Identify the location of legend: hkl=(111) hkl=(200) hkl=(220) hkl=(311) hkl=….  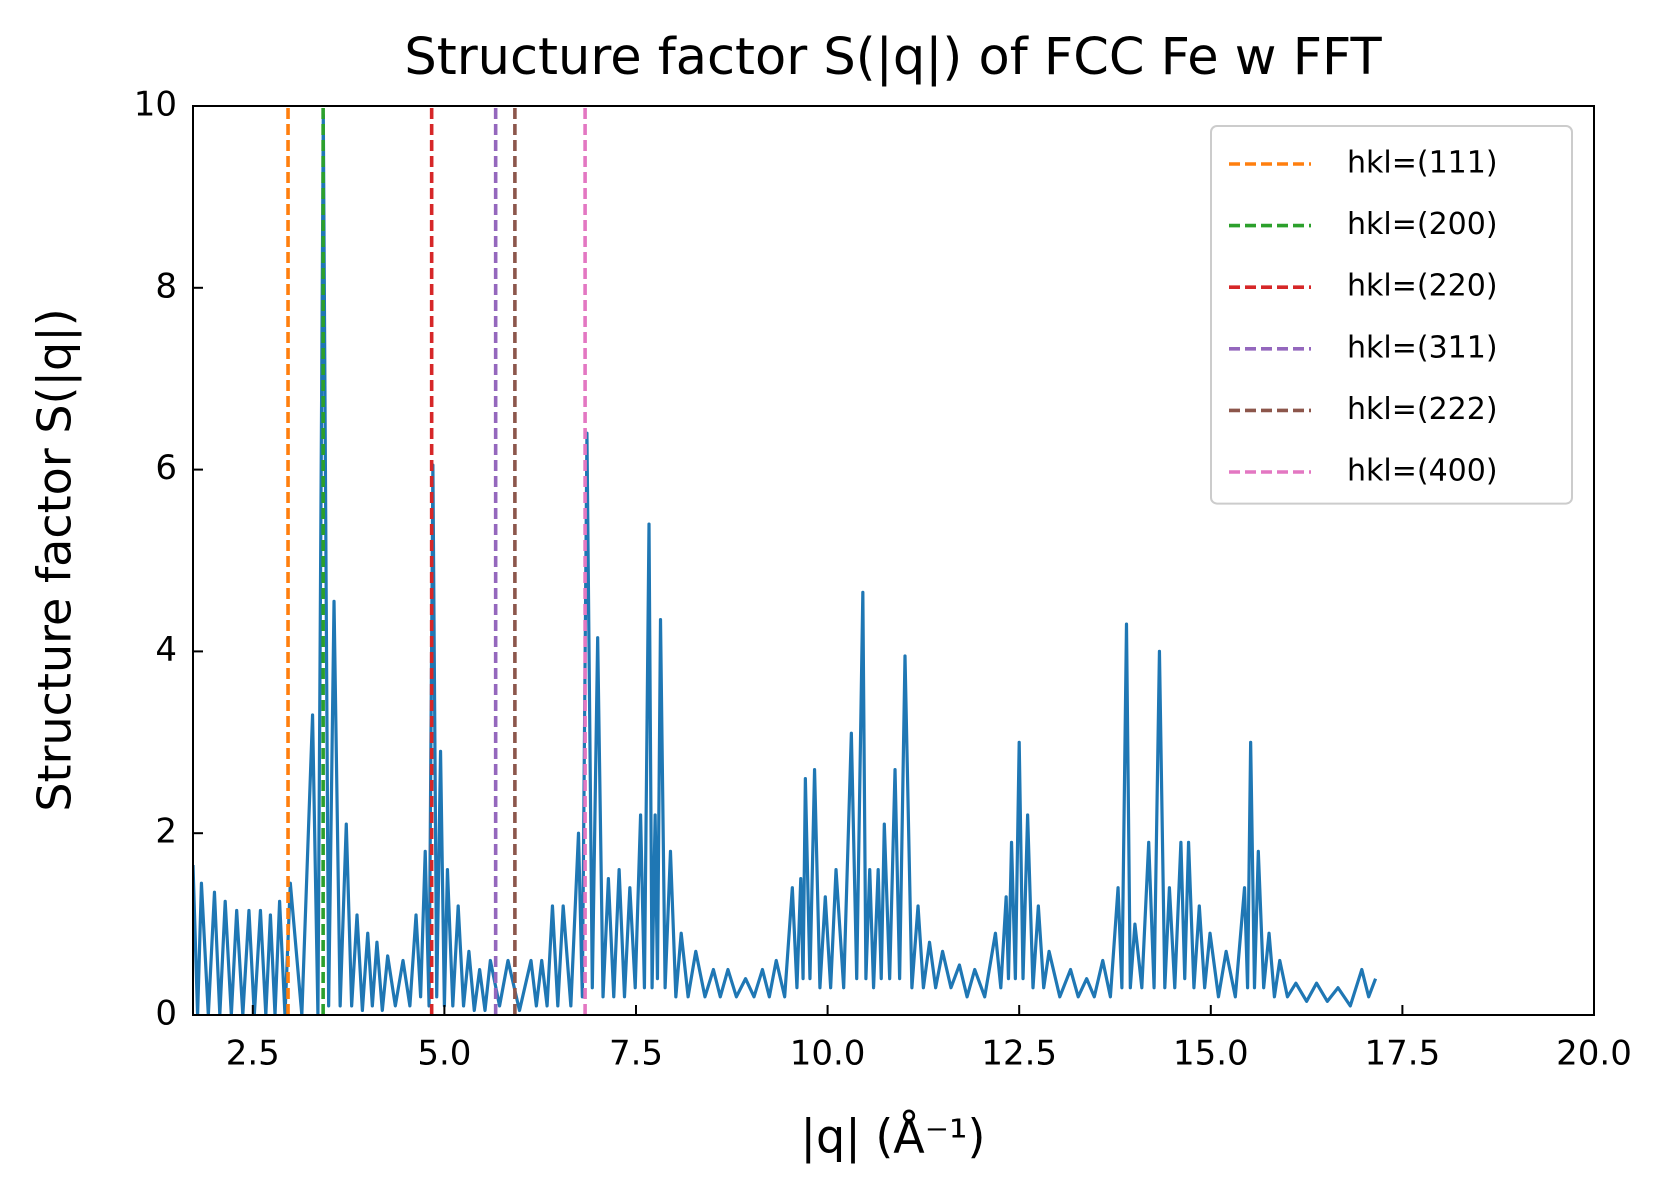
(1391, 315).